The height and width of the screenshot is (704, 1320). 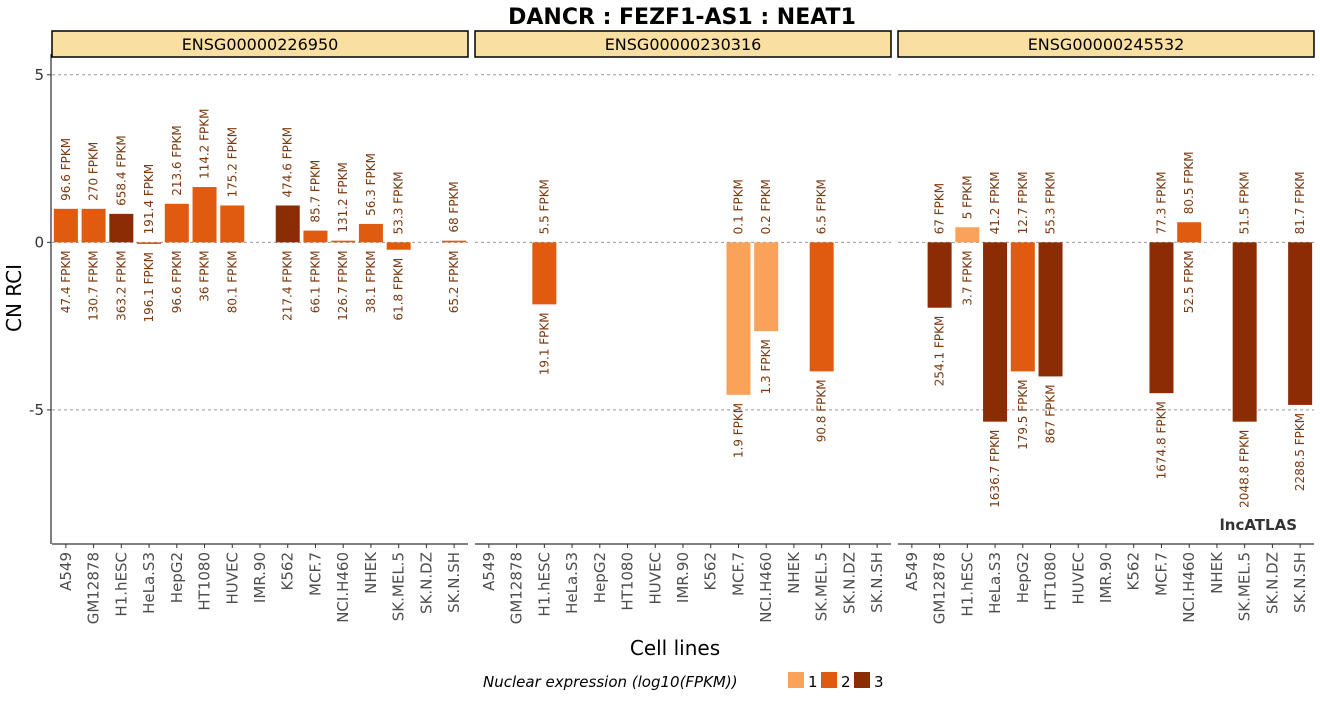 I want to click on bar-label-top: 474.6 FPKM, so click(x=288, y=162).